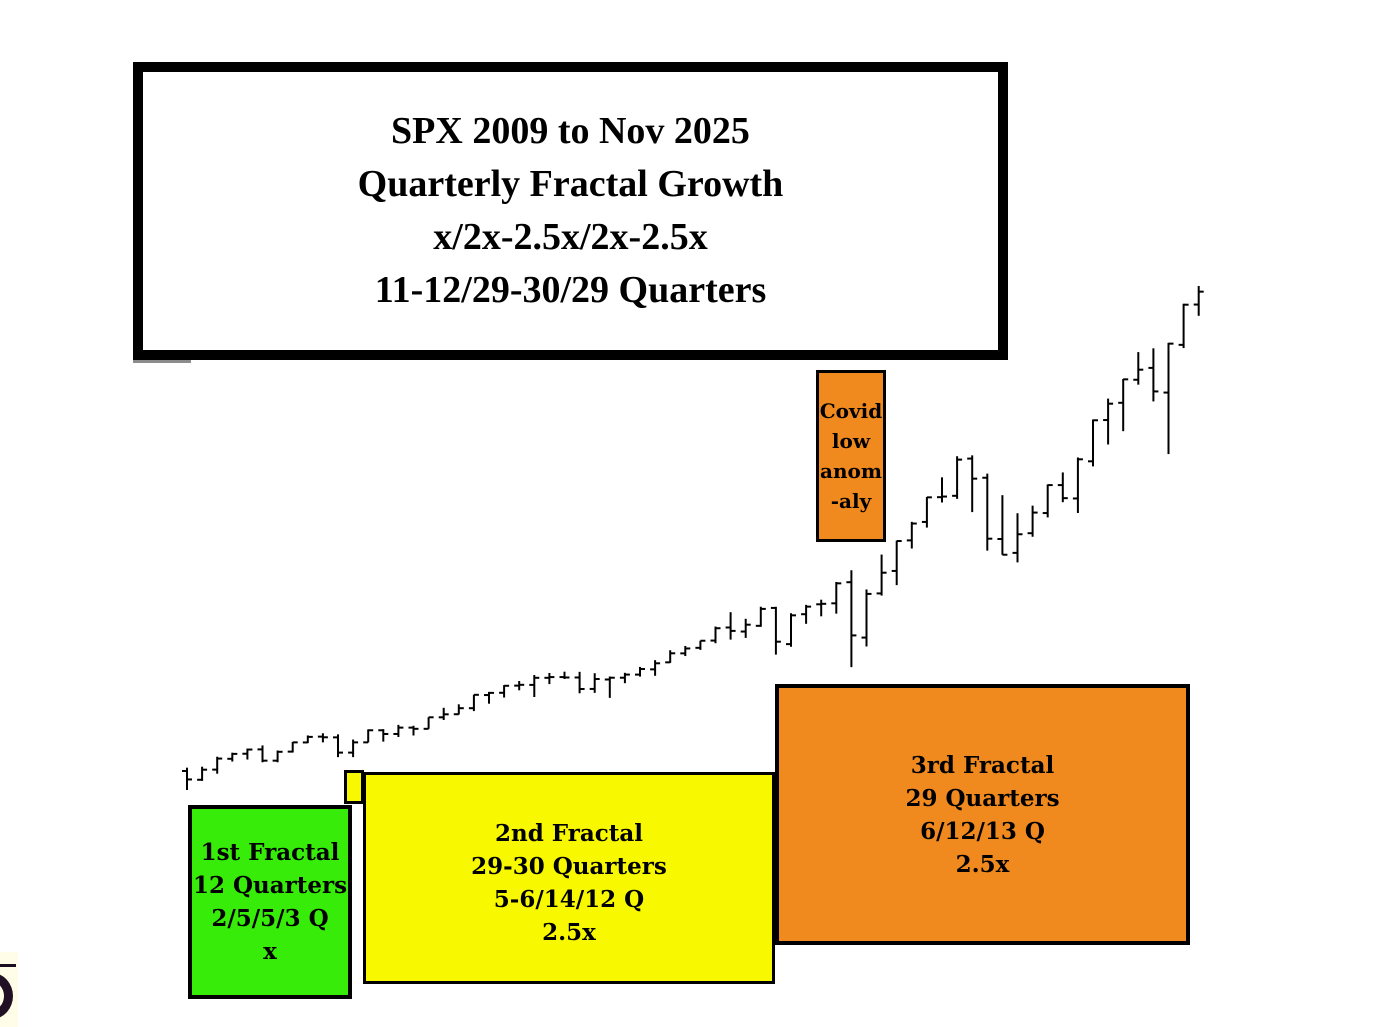 This screenshot has width=1386, height=1027. What do you see at coordinates (270, 852) in the screenshot?
I see `first-fractal-line-1: 1st Fractal` at bounding box center [270, 852].